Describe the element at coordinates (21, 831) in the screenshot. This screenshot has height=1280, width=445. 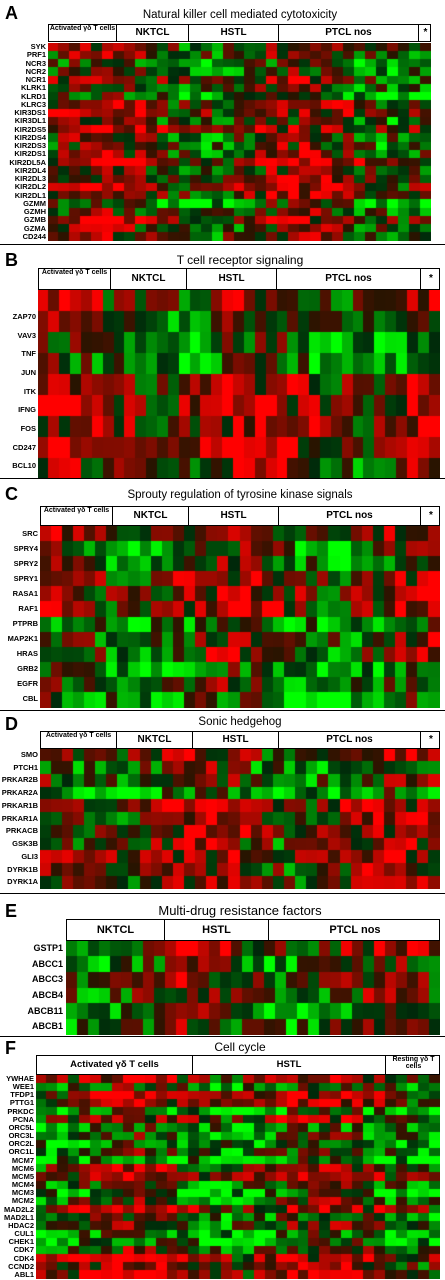
I see `gene-label: PRKACB` at that location.